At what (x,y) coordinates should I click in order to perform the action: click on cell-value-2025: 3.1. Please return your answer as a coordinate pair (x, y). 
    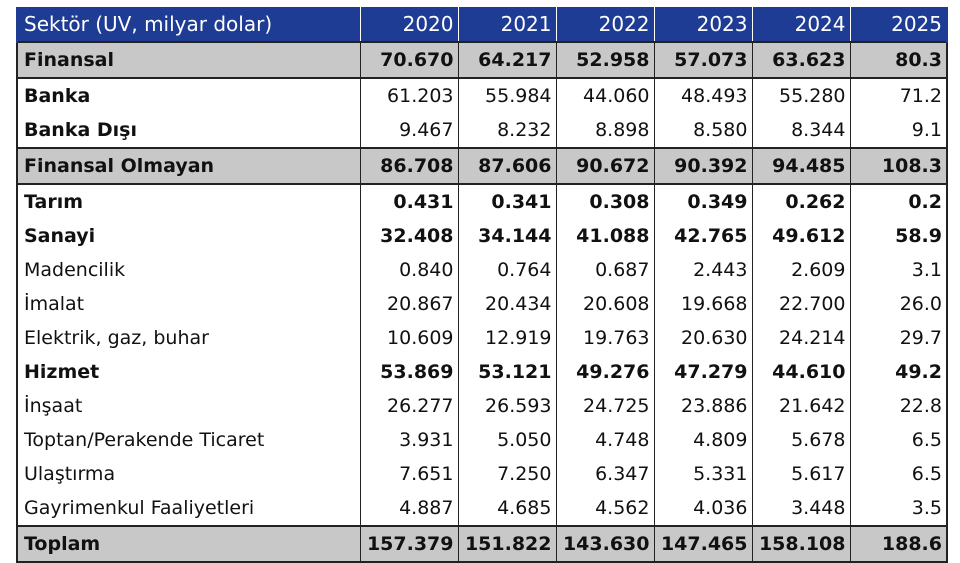
    Looking at the image, I should click on (898, 270).